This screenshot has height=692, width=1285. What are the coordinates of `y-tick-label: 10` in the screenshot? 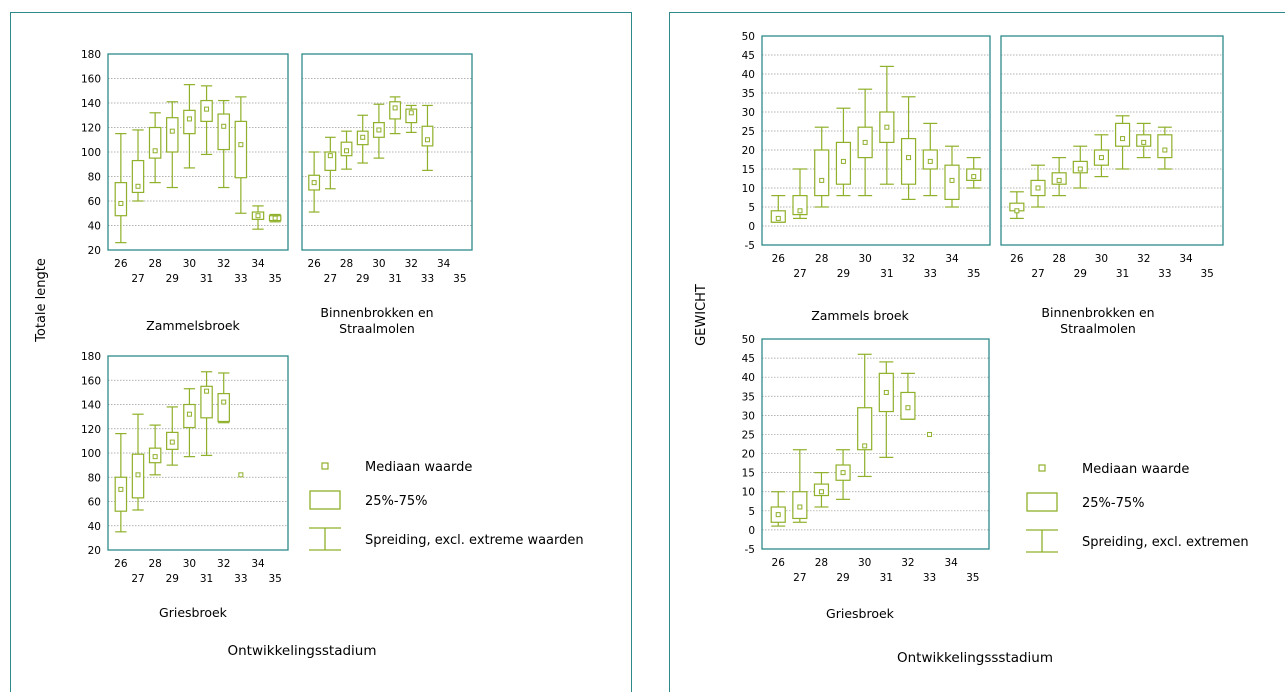 It's located at (748, 189).